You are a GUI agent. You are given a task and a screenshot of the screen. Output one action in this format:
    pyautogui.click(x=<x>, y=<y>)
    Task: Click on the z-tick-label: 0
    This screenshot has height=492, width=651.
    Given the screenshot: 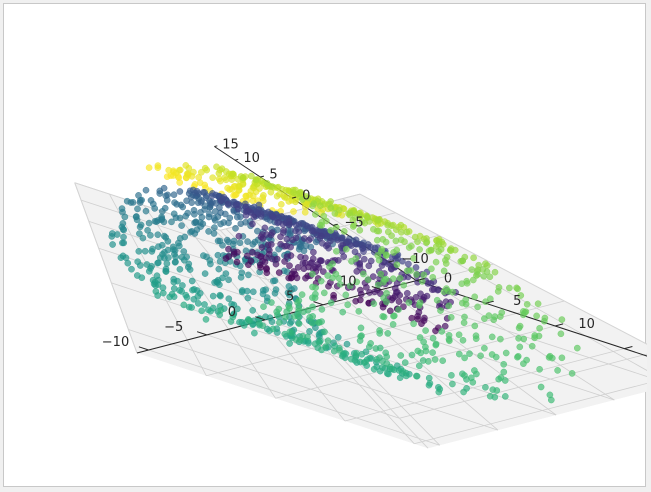 What is the action you would take?
    pyautogui.click(x=306, y=196)
    